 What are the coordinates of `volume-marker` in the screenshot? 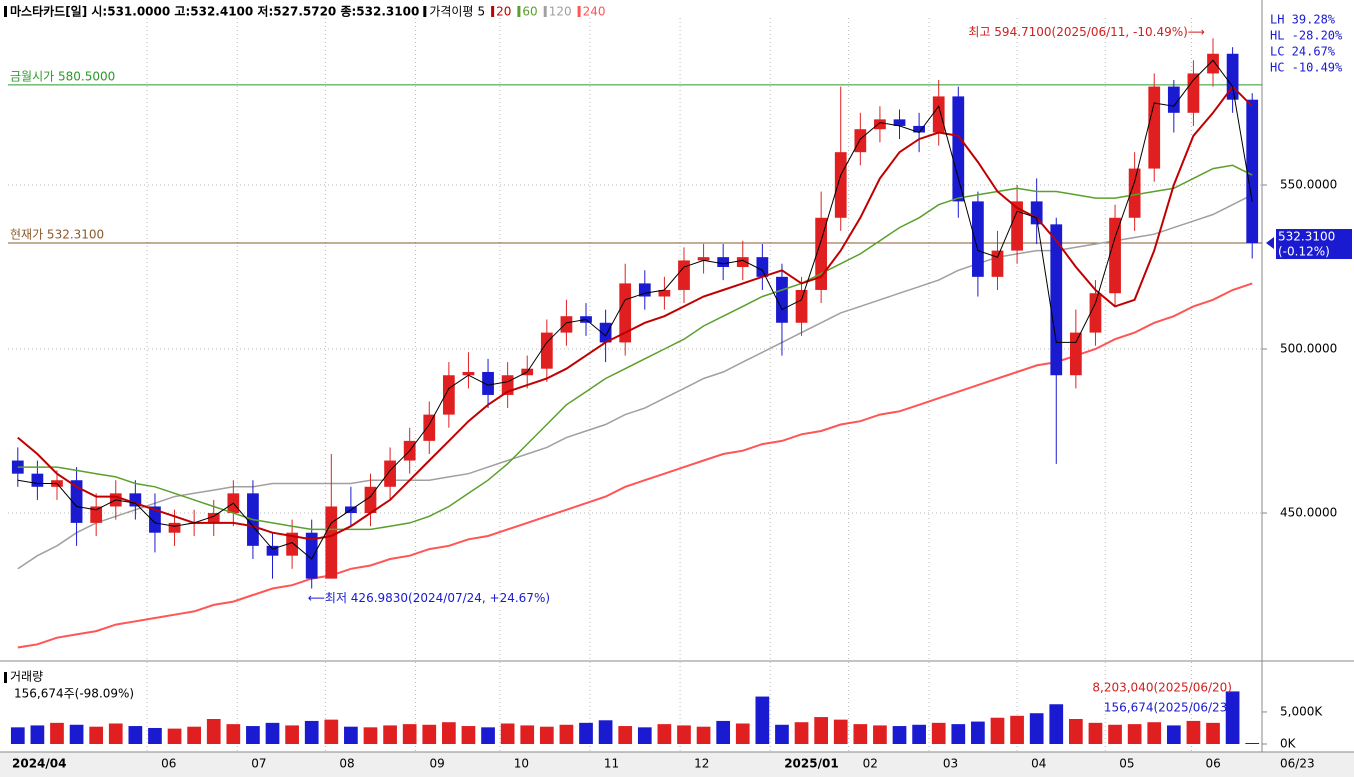 It's located at (5, 677).